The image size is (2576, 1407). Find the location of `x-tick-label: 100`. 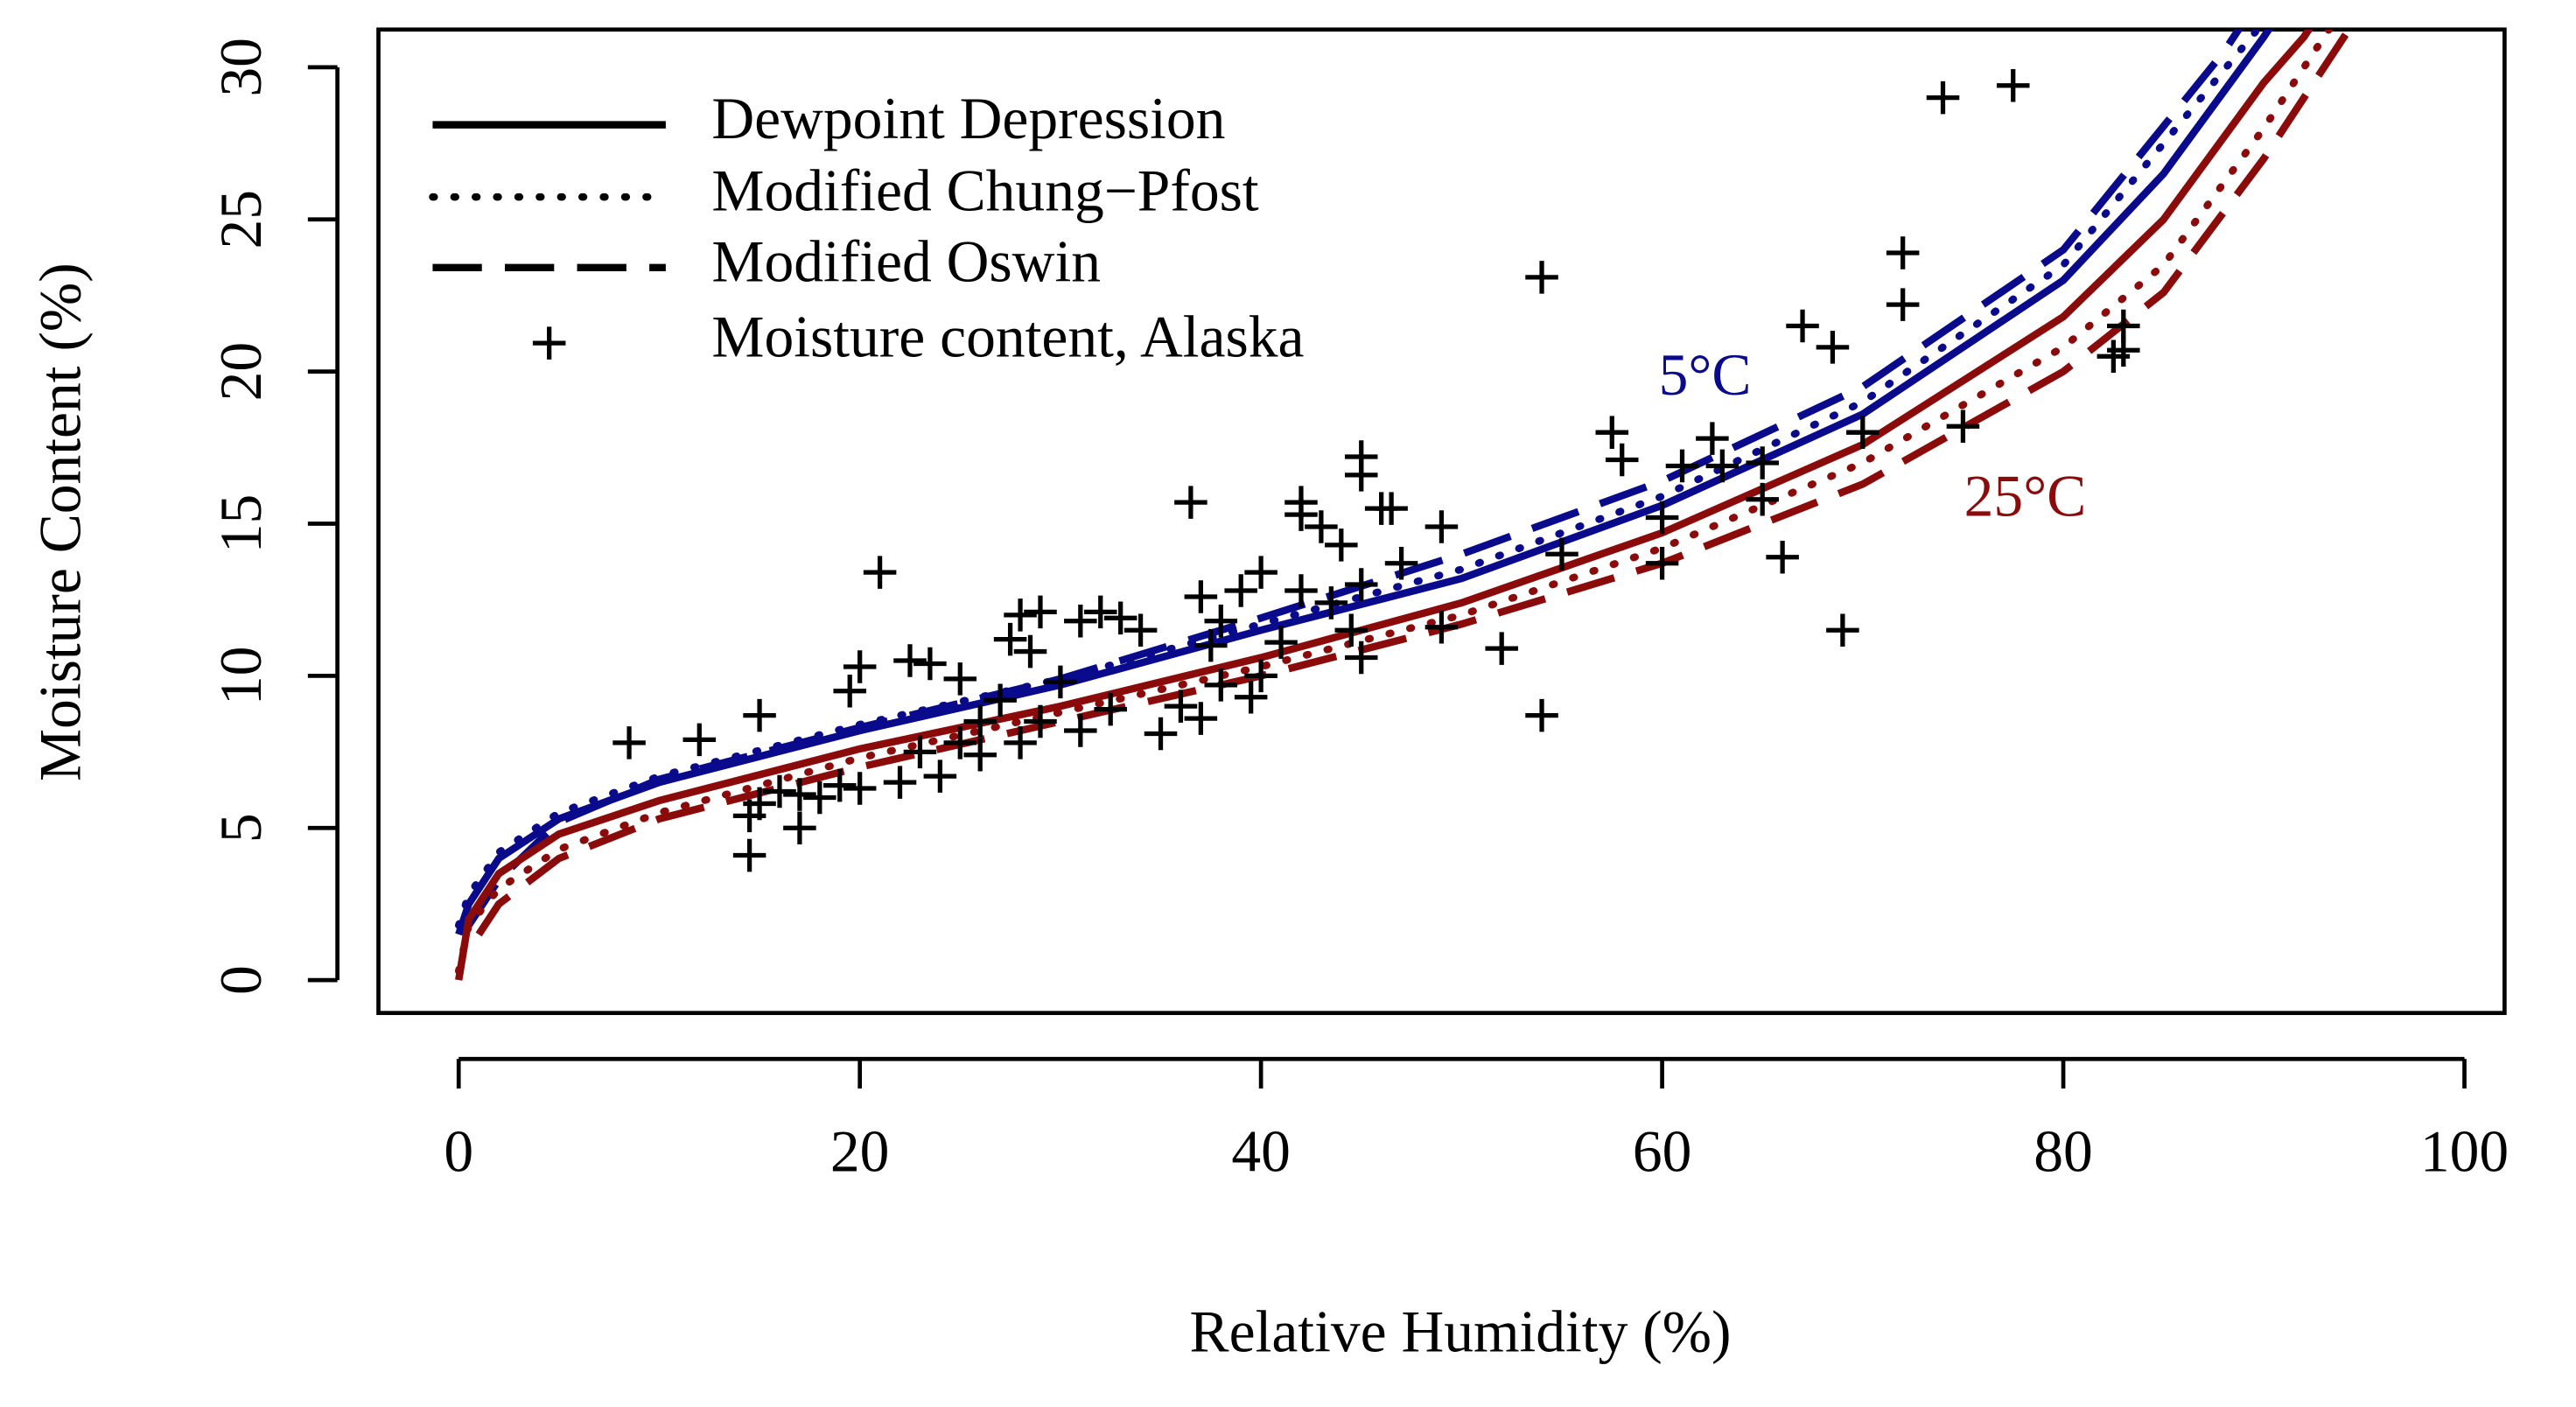

x-tick-label: 100 is located at coordinates (2464, 1151).